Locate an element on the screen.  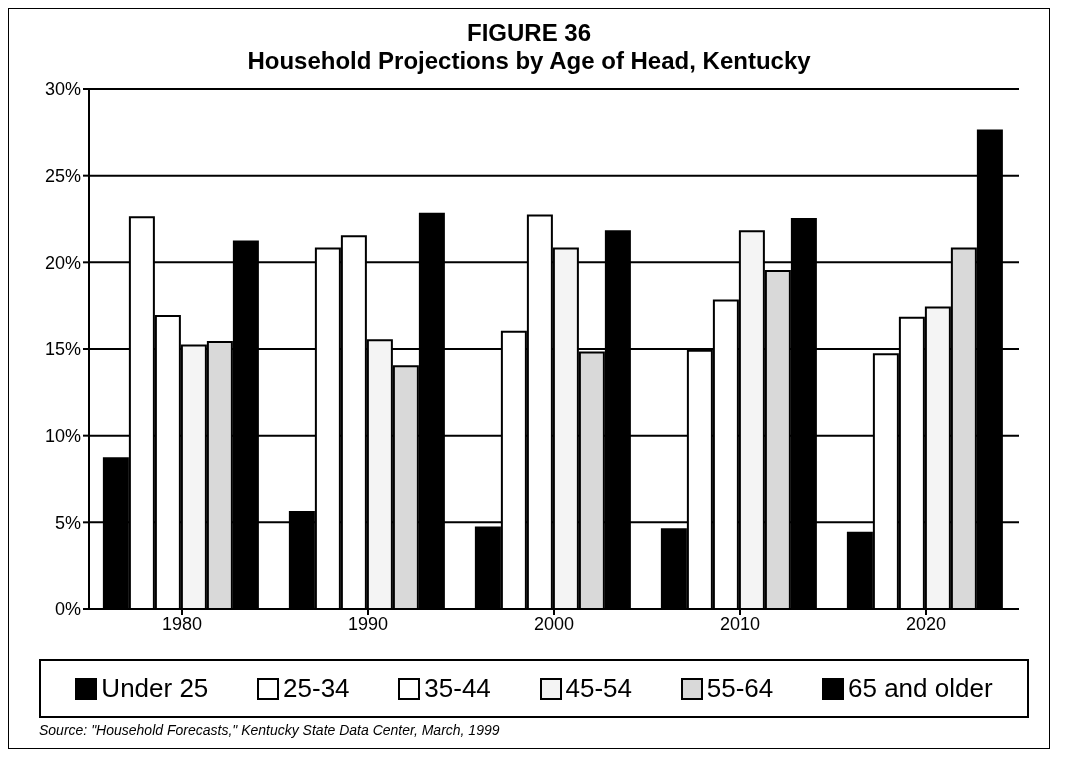
x-tick-label: 1990 is located at coordinates (368, 623).